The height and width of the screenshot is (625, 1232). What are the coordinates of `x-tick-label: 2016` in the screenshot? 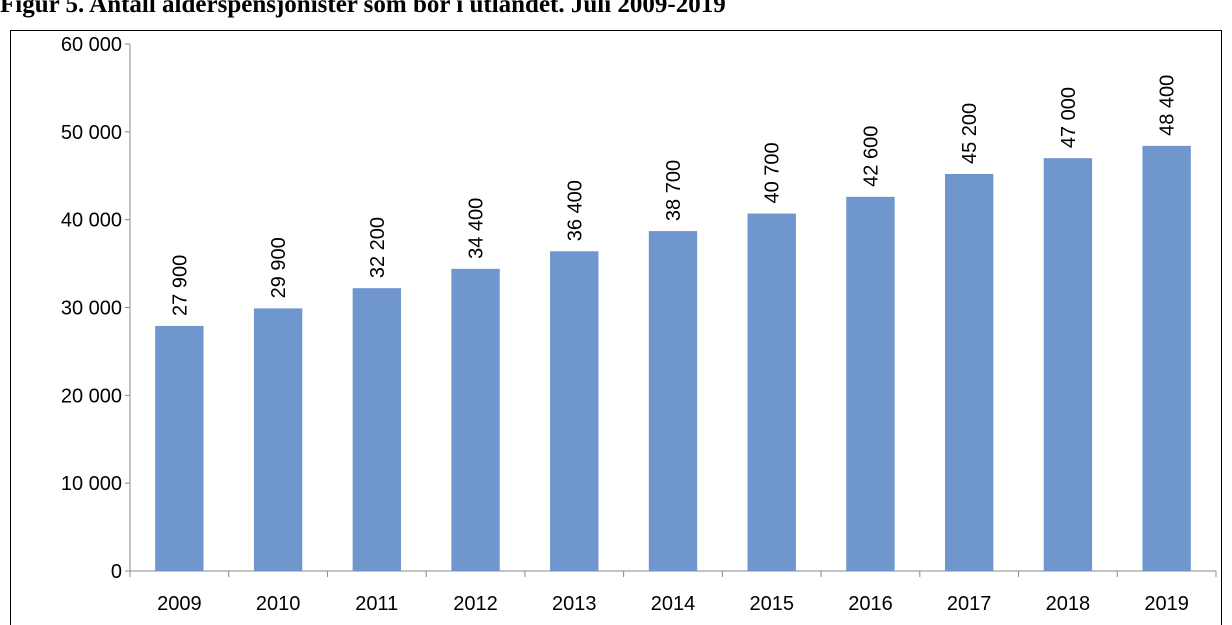 It's located at (870, 604).